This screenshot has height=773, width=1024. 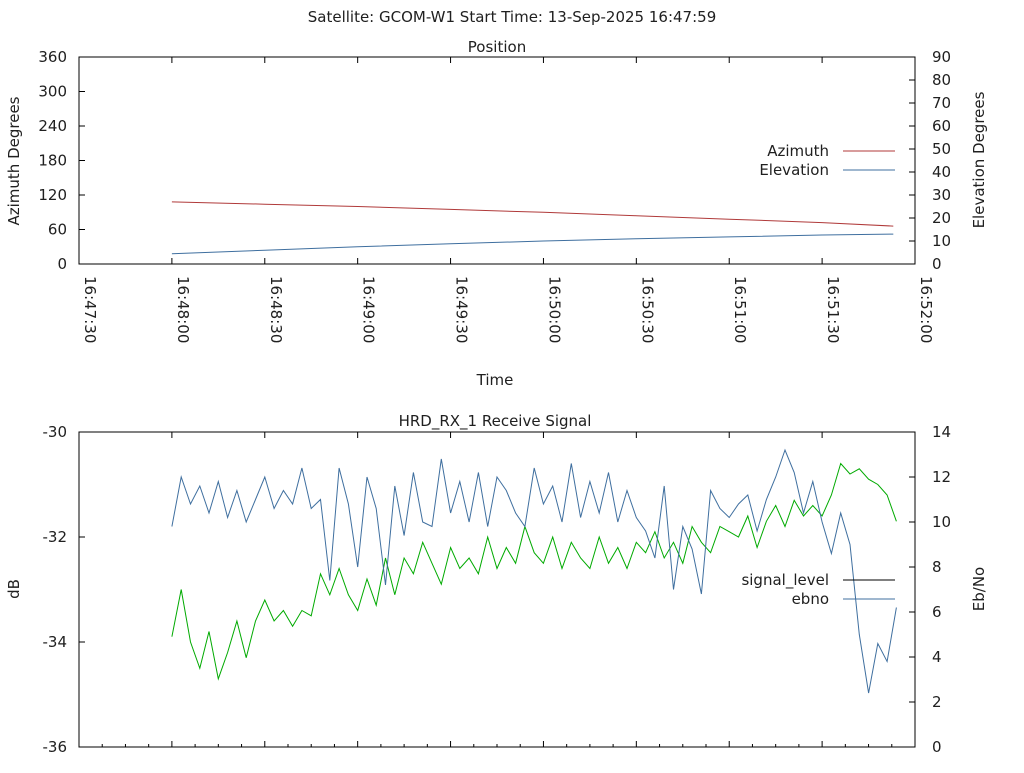 What do you see at coordinates (52, 92) in the screenshot?
I see `position-y-tick-label: 300` at bounding box center [52, 92].